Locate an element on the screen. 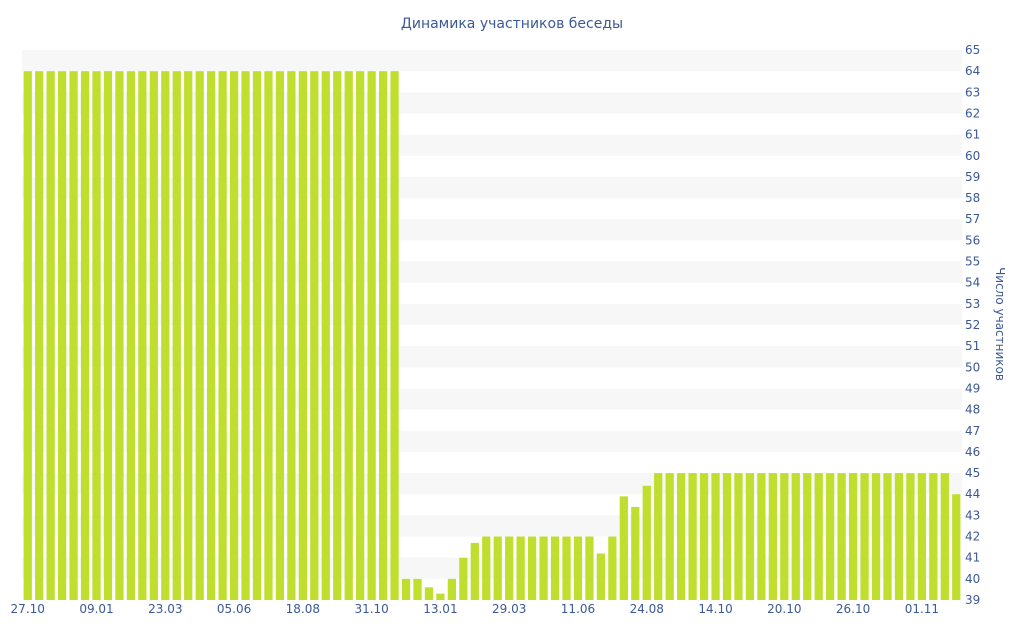 This screenshot has height=640, width=1024. x-tick-label: 29.03 is located at coordinates (509, 609).